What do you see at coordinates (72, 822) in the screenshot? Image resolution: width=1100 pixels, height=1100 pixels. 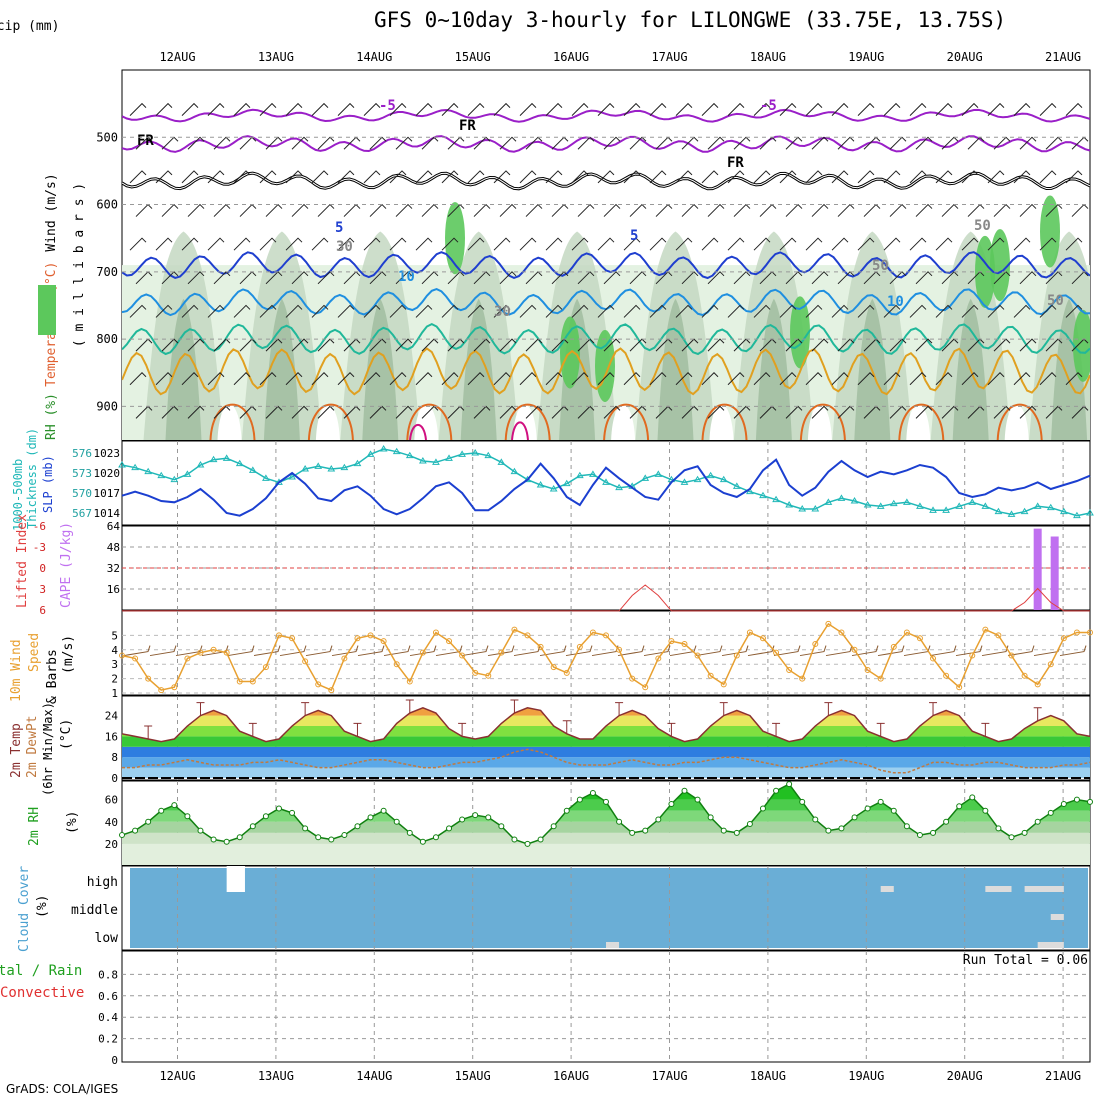 I see `rh-ylabel-2: (%)` at bounding box center [72, 822].